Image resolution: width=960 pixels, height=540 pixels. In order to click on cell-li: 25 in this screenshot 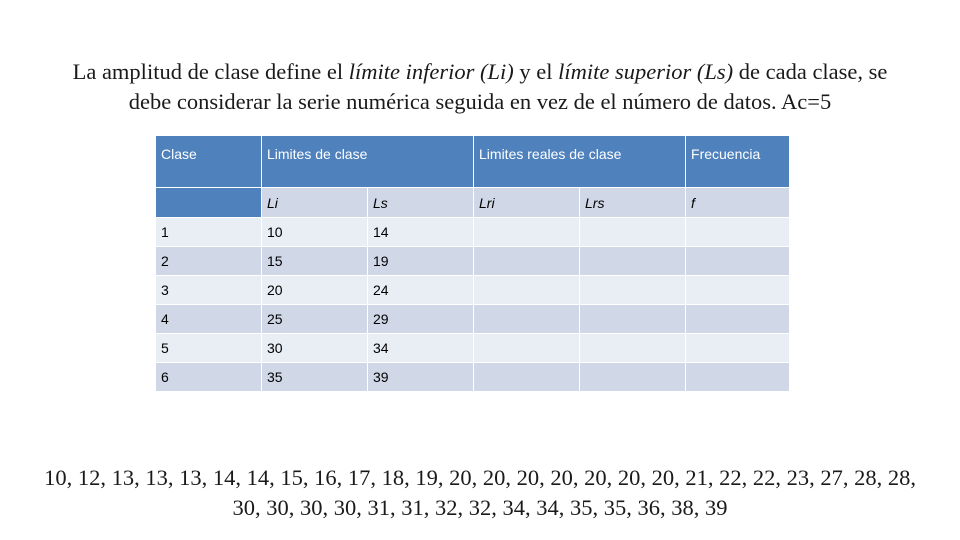, I will do `click(314, 319)`.